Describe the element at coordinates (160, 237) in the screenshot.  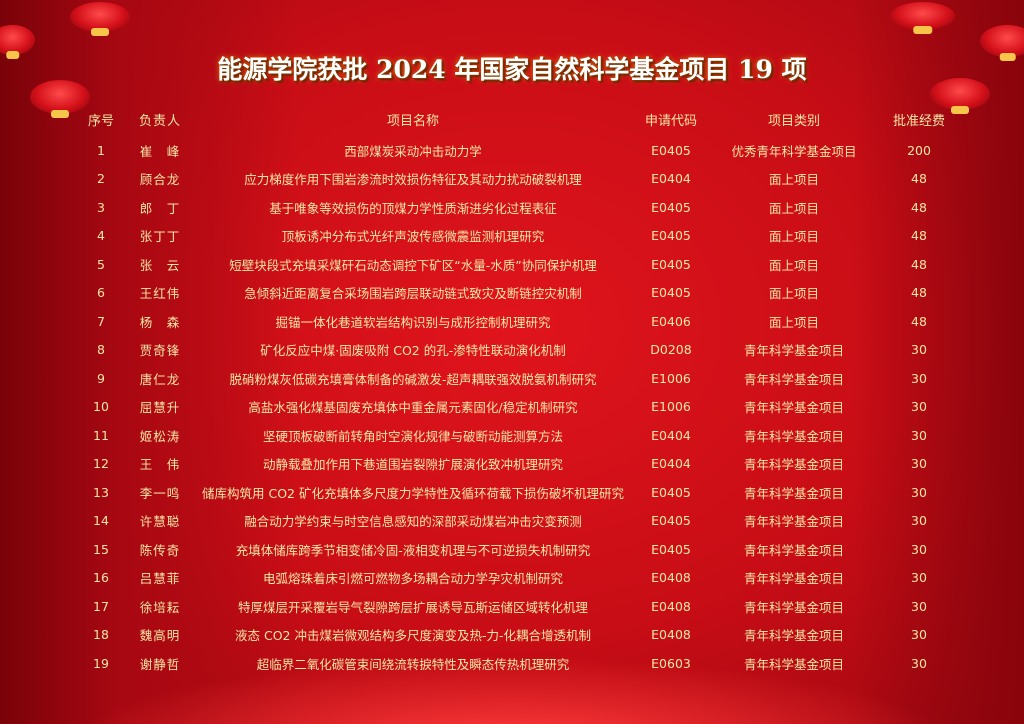
I see `cell-leader: 张丁丁` at that location.